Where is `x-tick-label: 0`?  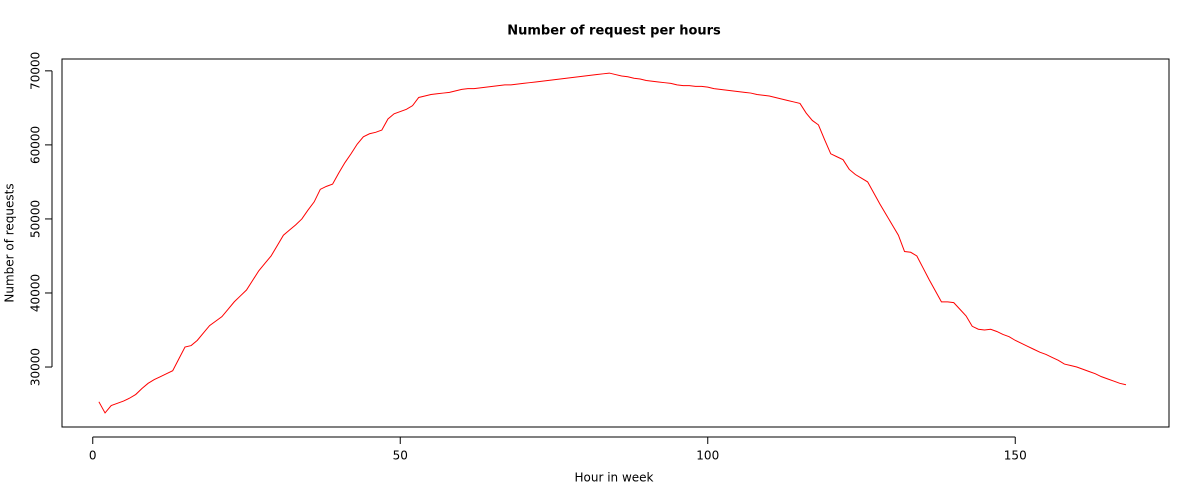 x-tick-label: 0 is located at coordinates (93, 456).